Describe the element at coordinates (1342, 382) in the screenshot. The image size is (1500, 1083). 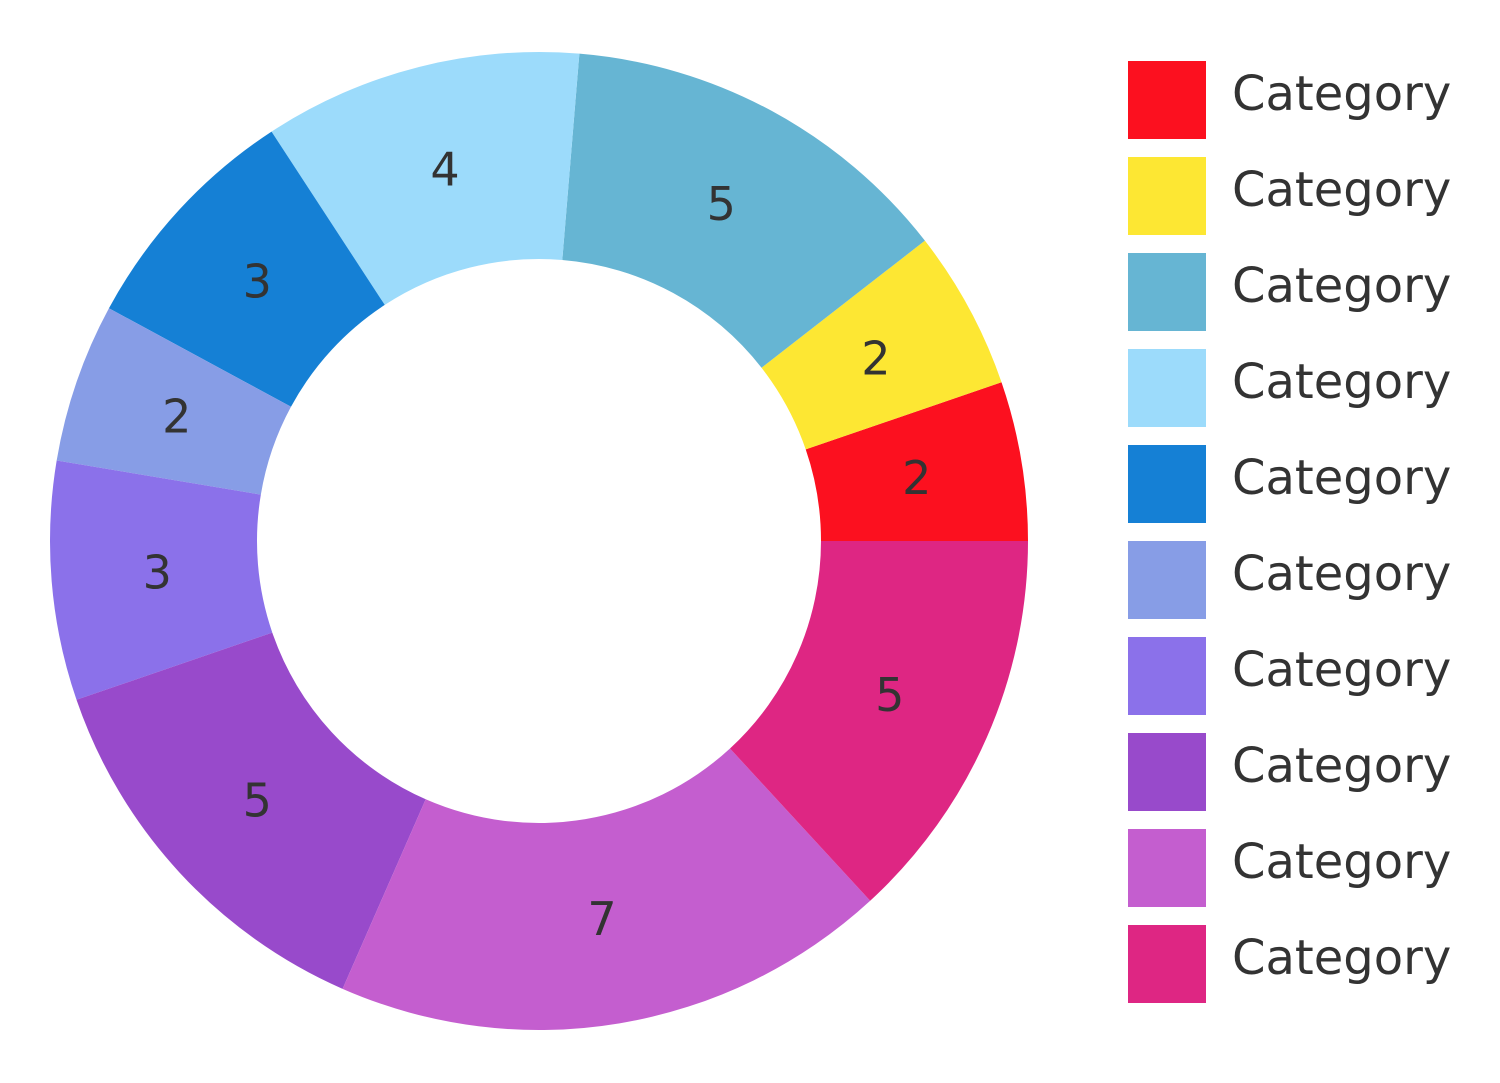
I see `legend-label-4: Category` at that location.